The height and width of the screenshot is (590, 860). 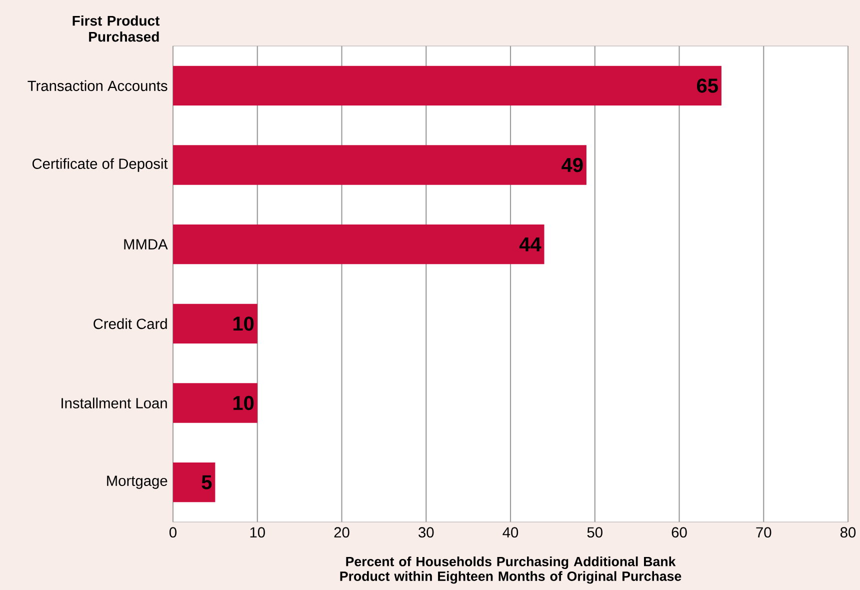 I want to click on data-label: 49, so click(x=572, y=165).